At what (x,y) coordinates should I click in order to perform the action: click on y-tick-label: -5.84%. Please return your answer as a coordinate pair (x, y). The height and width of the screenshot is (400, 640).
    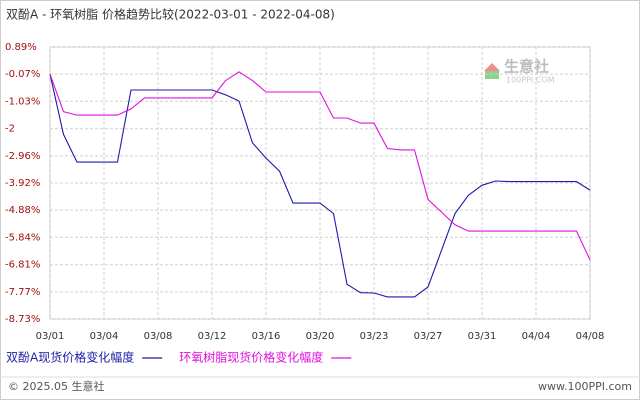
    Looking at the image, I should click on (22, 237).